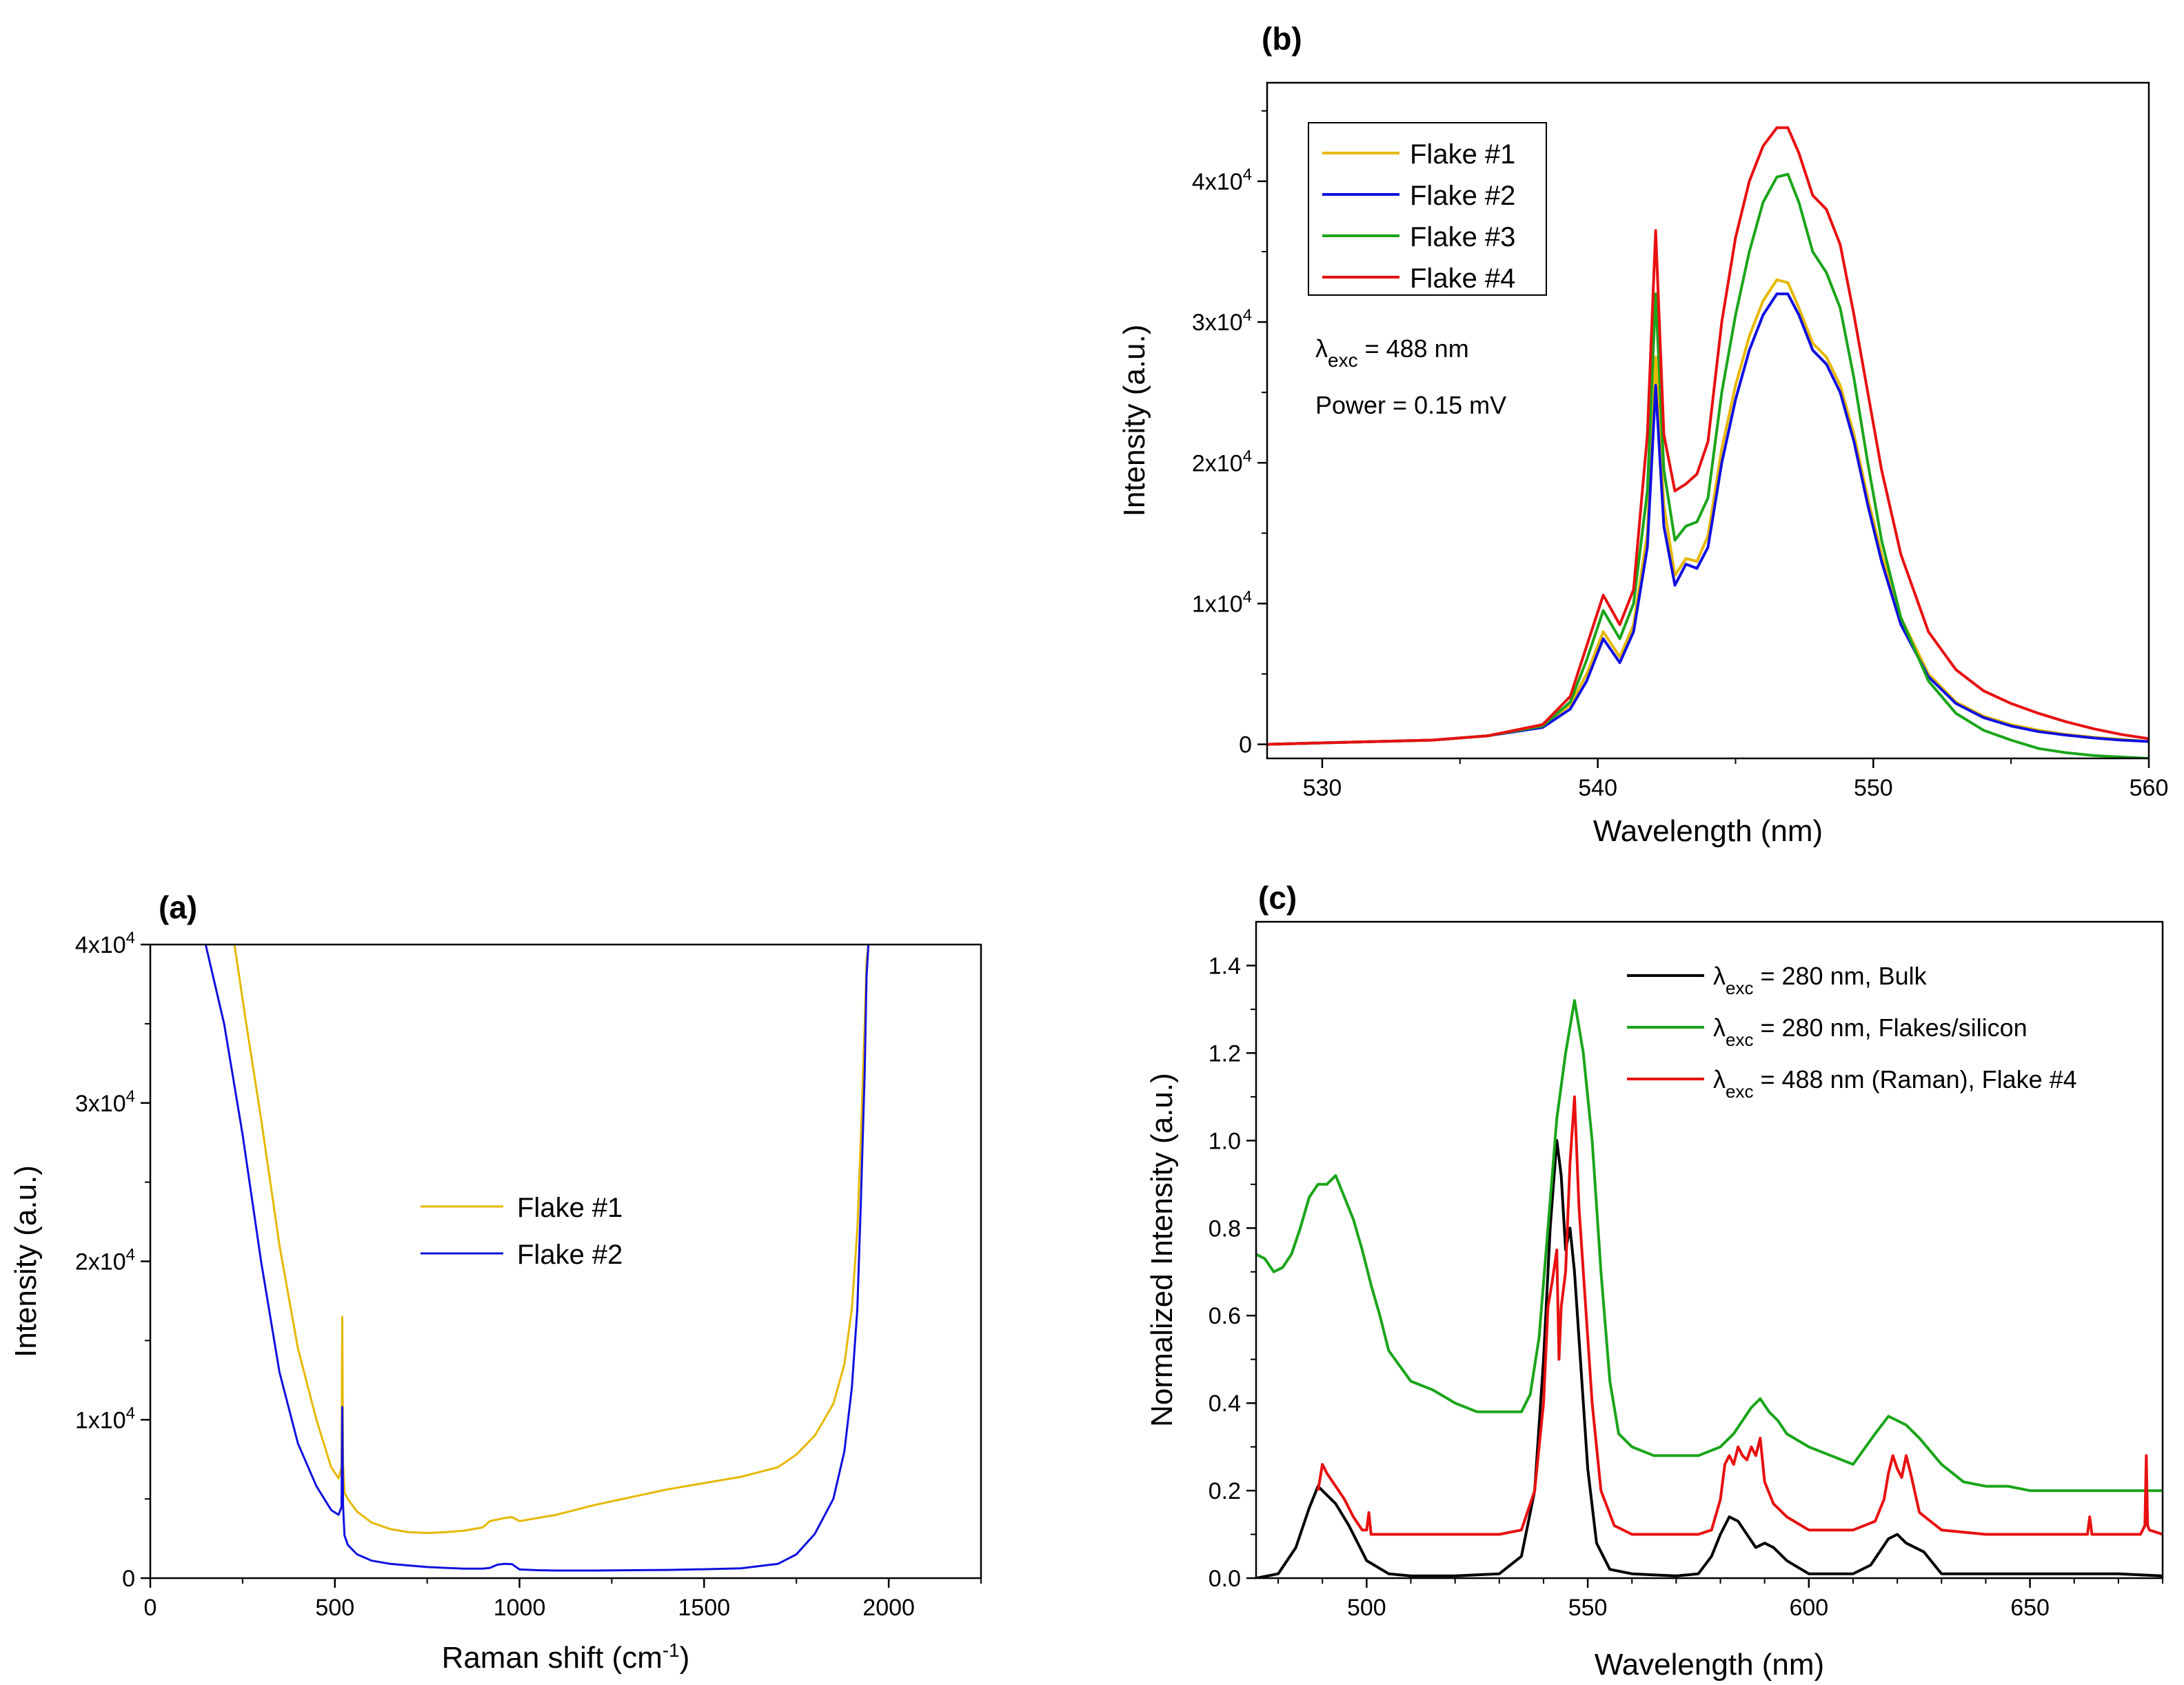 This screenshot has width=2184, height=1685. I want to click on y-tick-label: 2x10⁴, so click(1222, 461).